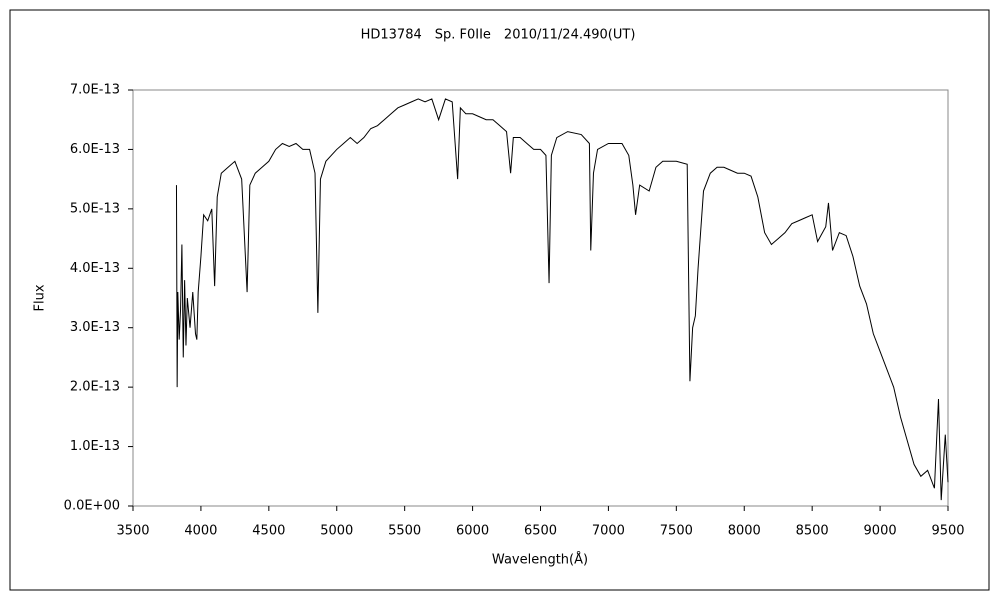  Describe the element at coordinates (947, 531) in the screenshot. I see `x-tick-label: 9500` at that location.